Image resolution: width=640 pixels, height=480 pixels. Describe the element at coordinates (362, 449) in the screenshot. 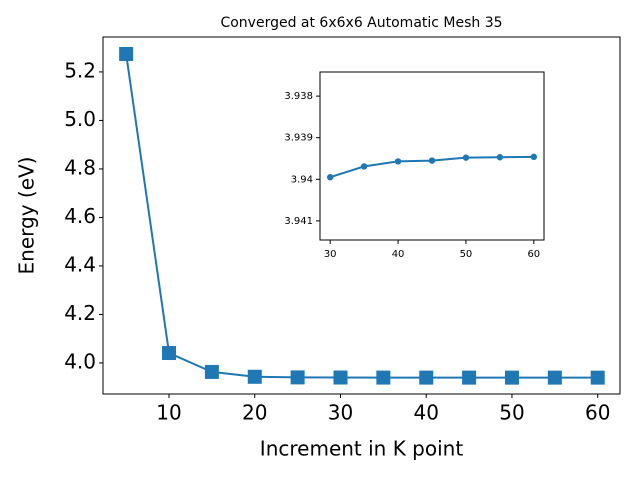

I see `x-axis-label: Increment in K point` at that location.